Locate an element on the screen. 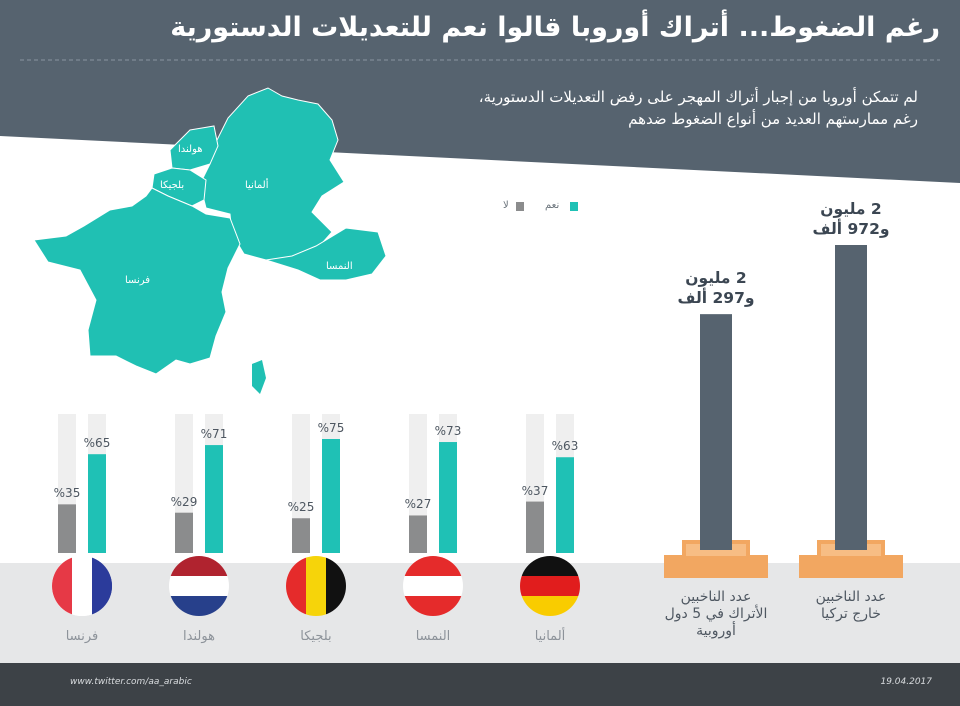  legend-yes-label: نعم is located at coordinates (552, 205).